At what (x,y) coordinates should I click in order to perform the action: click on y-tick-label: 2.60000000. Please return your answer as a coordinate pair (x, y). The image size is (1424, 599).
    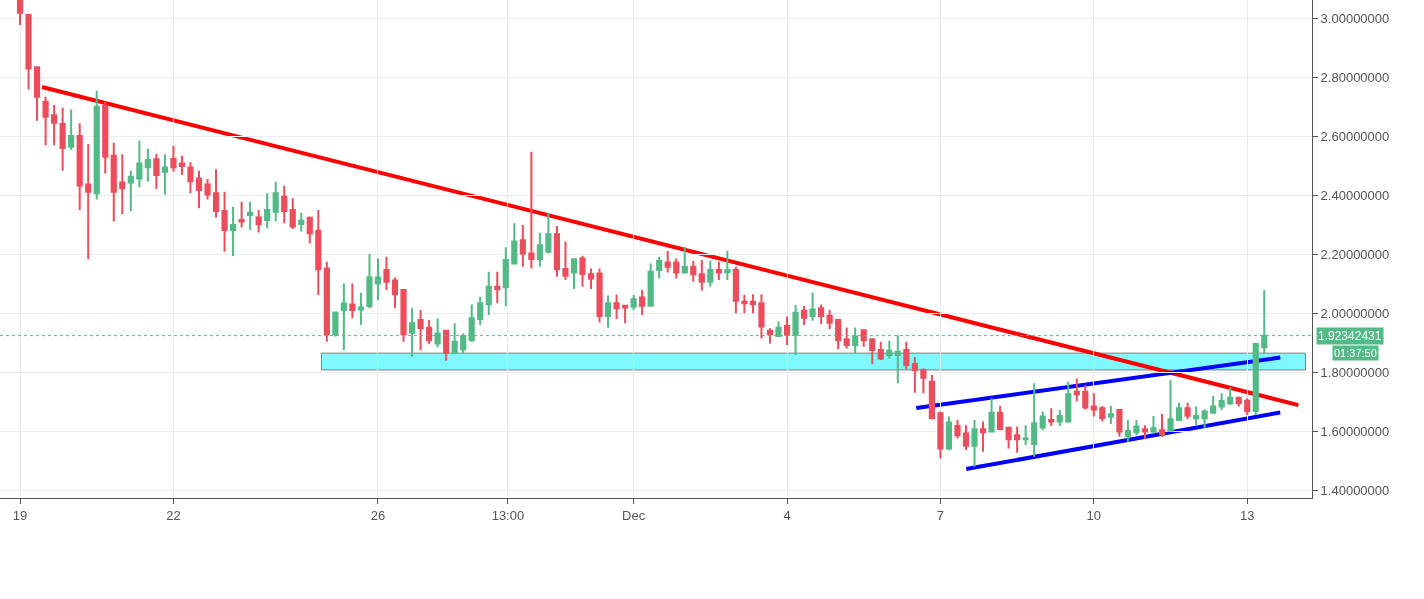
    Looking at the image, I should click on (1355, 136).